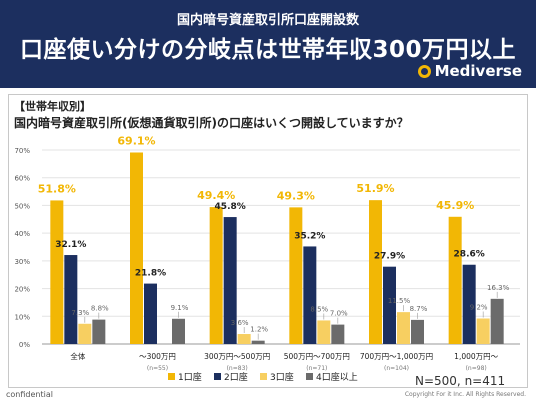 The width and height of the screenshot is (536, 402). Describe the element at coordinates (424, 71) in the screenshot. I see `brand-logo-icon` at that location.